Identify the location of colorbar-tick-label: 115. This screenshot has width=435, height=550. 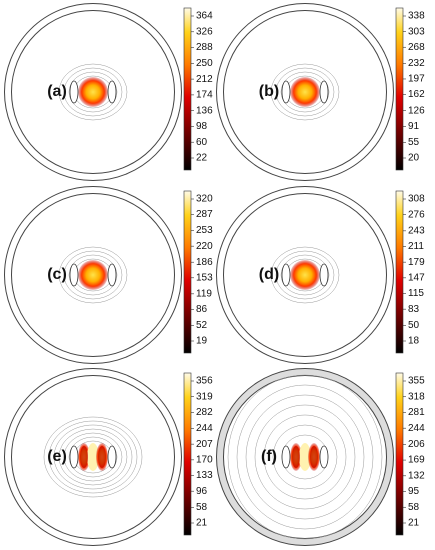
(416, 293).